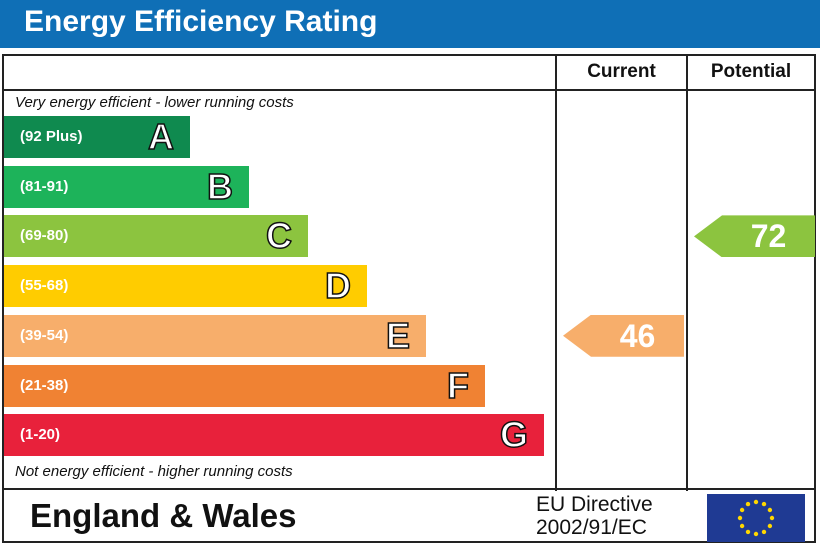 The width and height of the screenshot is (820, 547). I want to click on band-range-label: (69-80), so click(44, 236).